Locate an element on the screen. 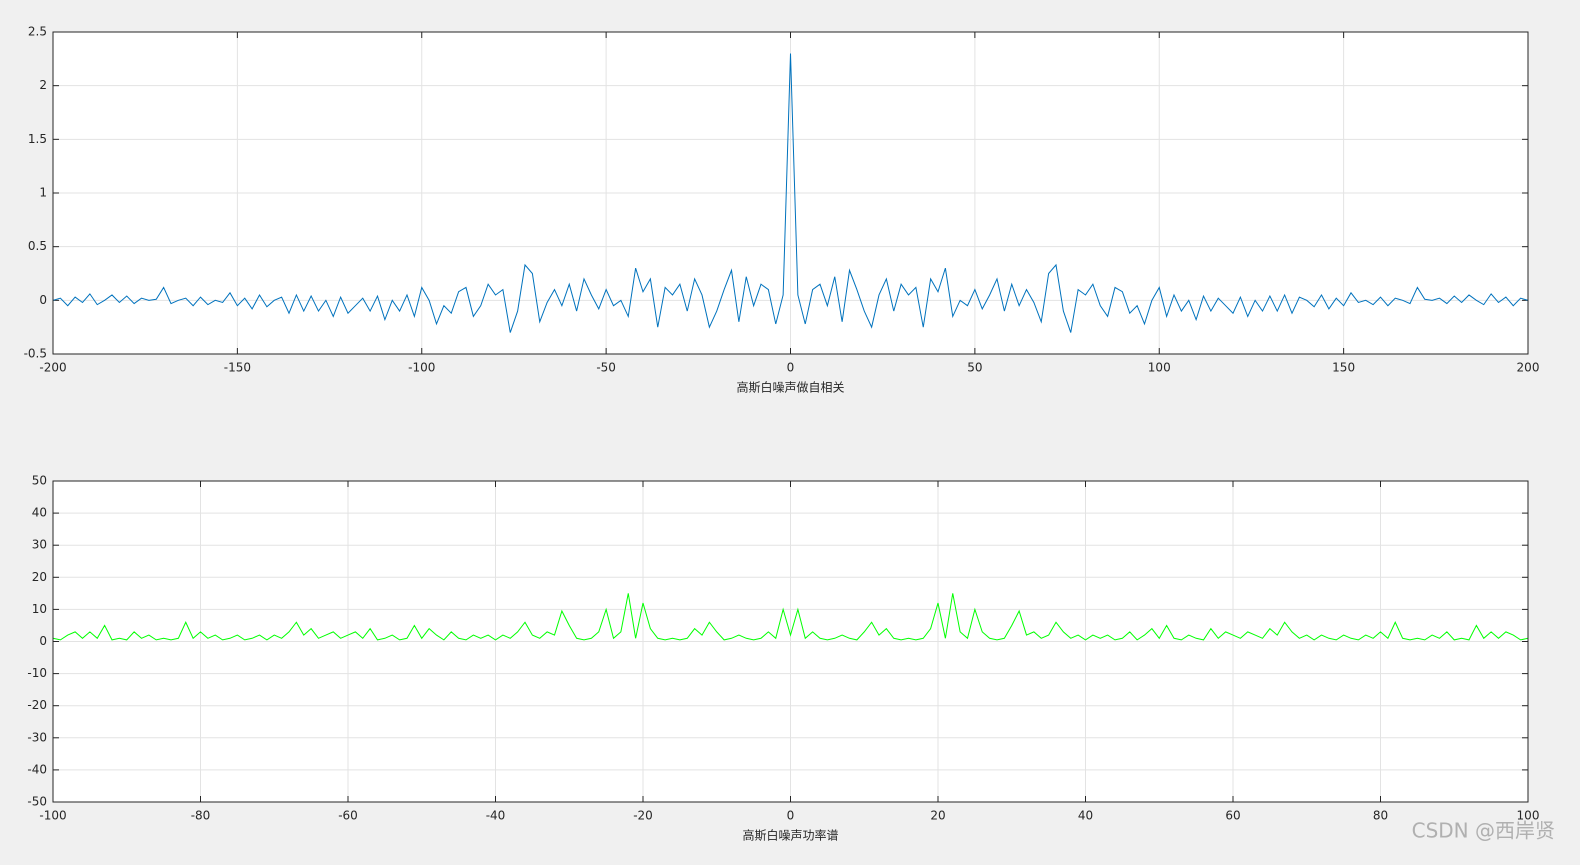 The height and width of the screenshot is (865, 1580). y-tick-label: -20 is located at coordinates (37, 705).